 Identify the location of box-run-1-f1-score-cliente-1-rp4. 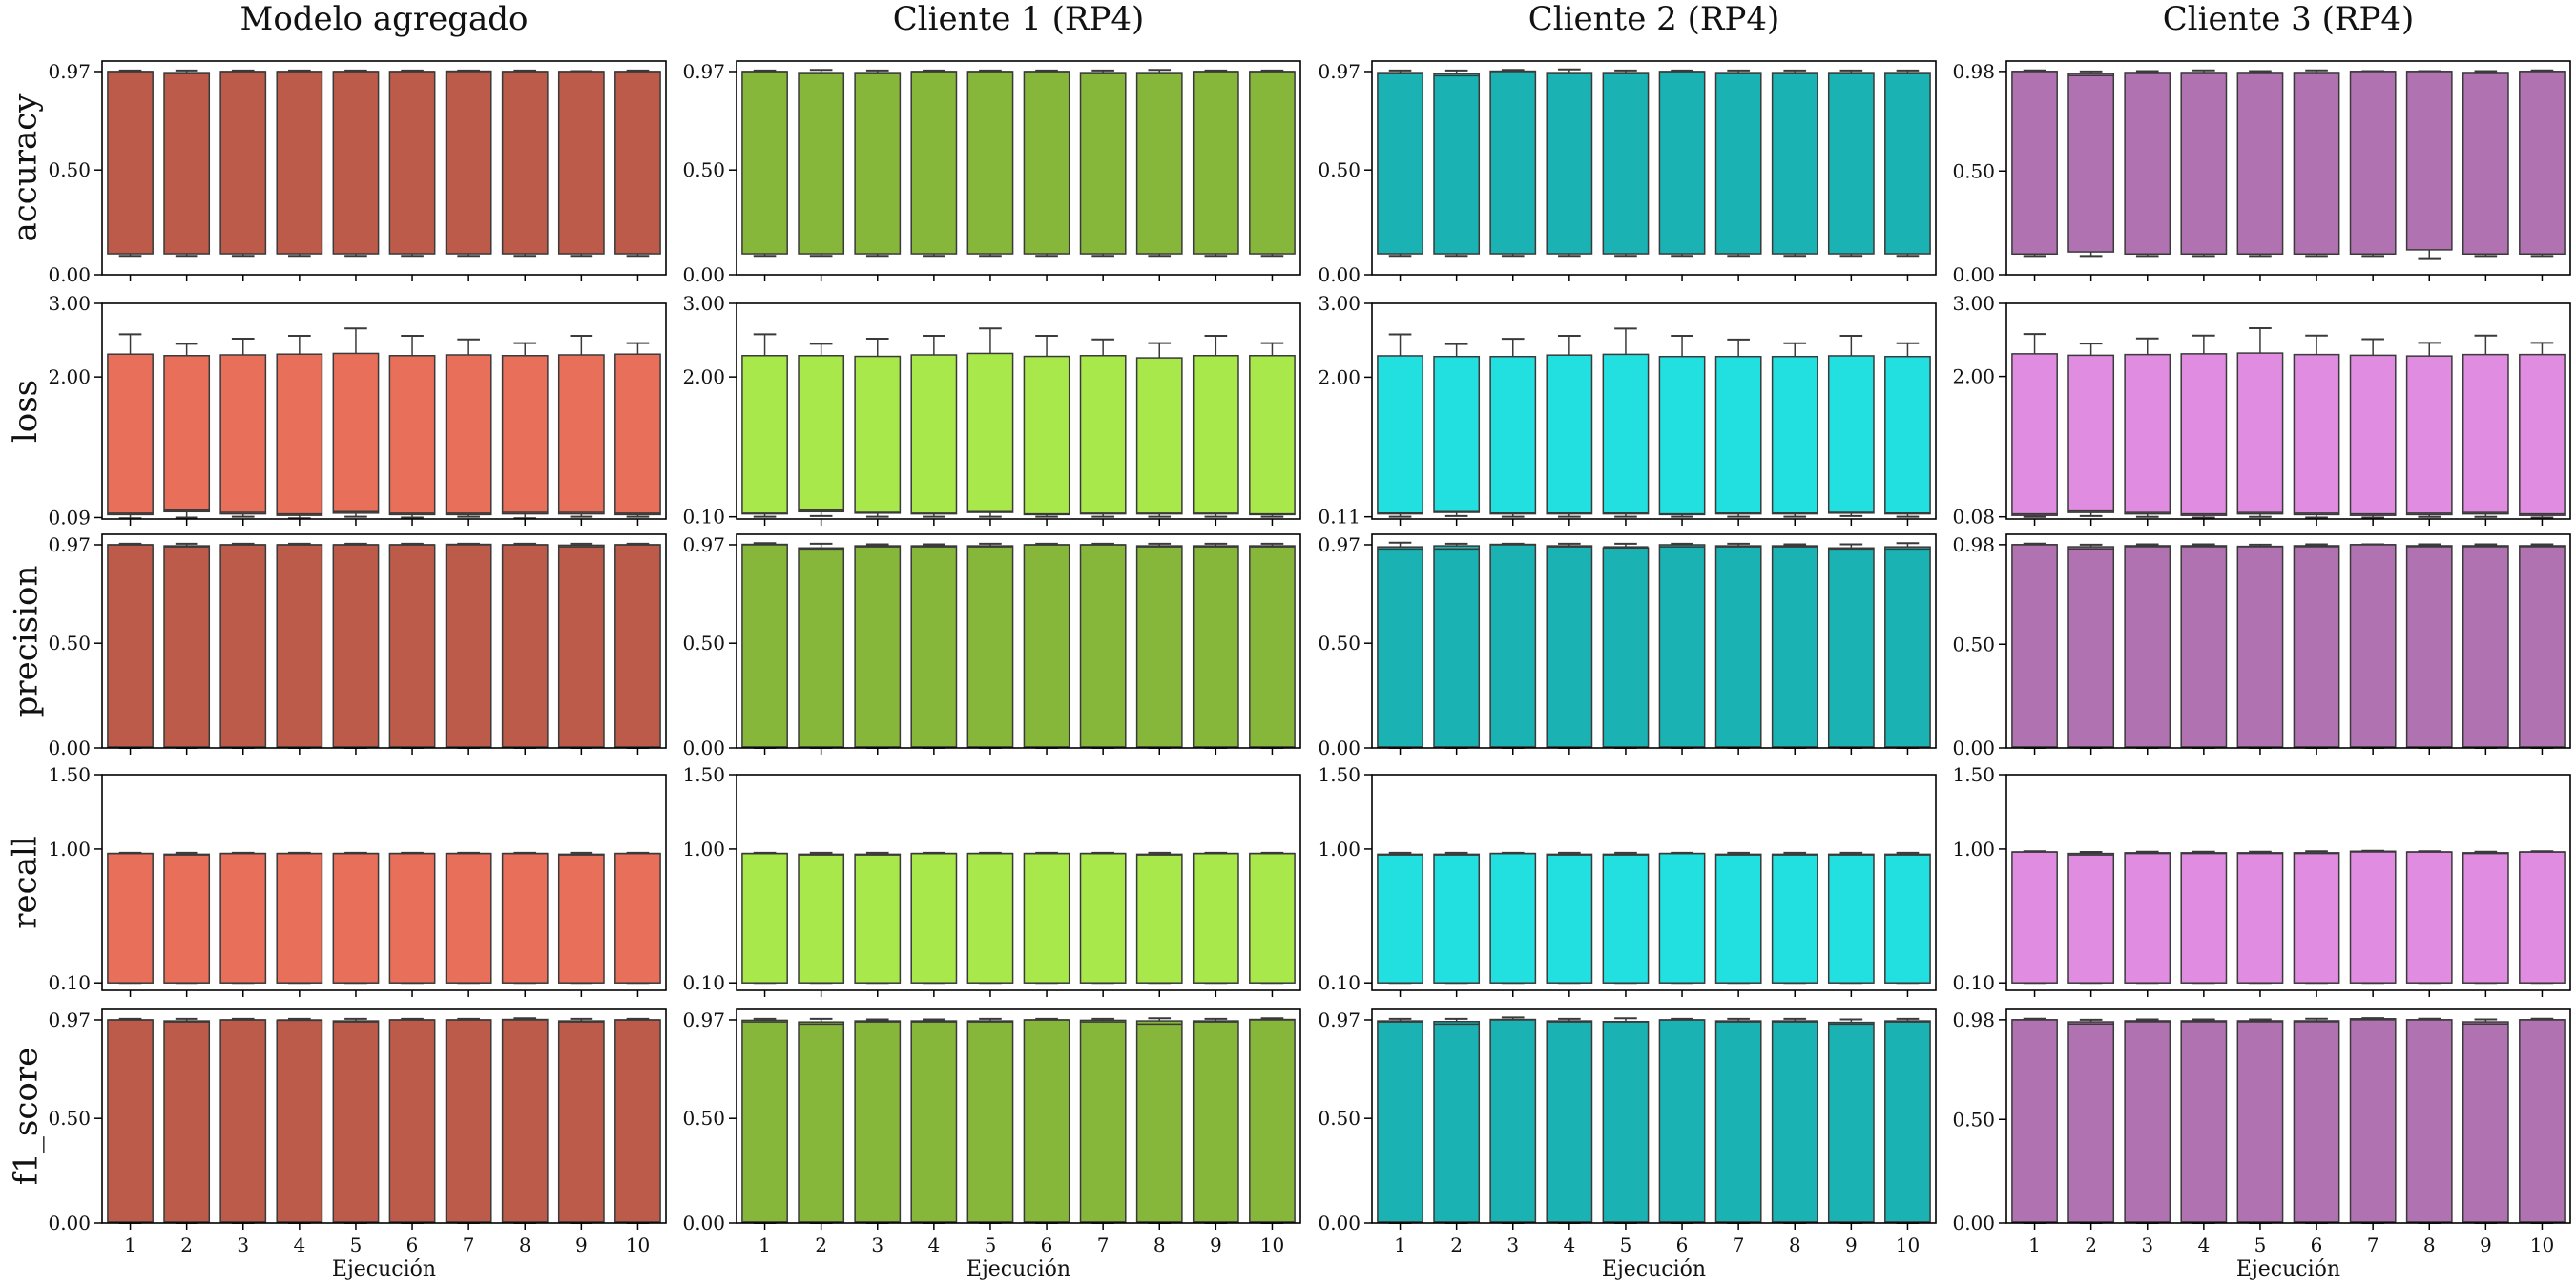
(764, 1121).